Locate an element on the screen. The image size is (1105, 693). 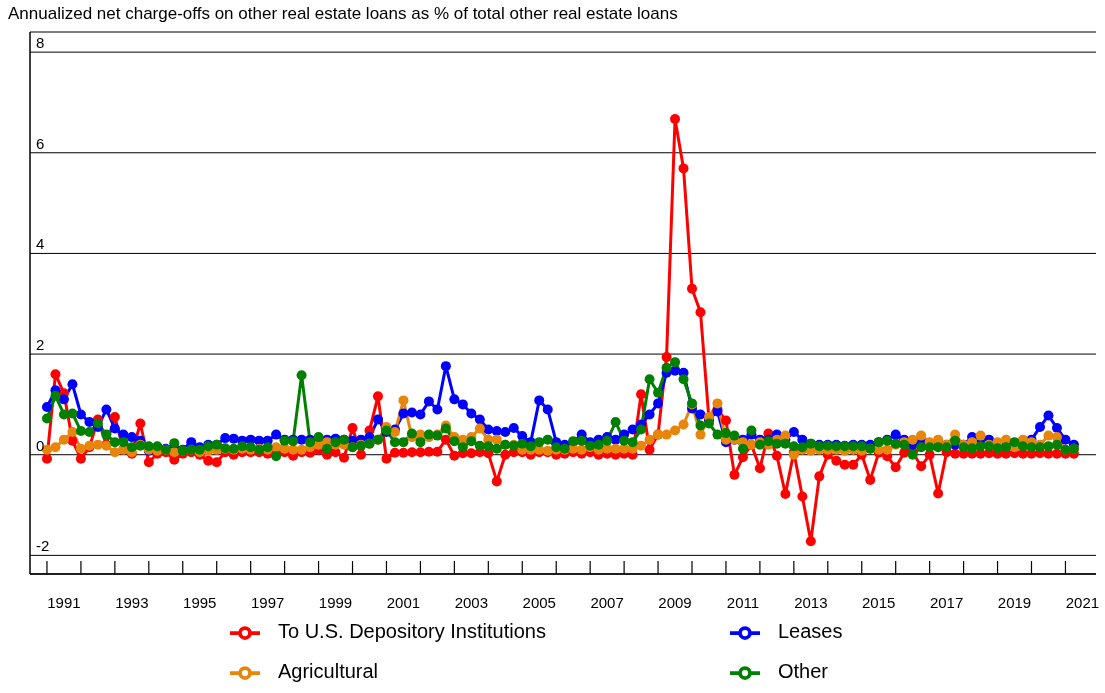
x-tick-label: 2005 is located at coordinates (539, 602).